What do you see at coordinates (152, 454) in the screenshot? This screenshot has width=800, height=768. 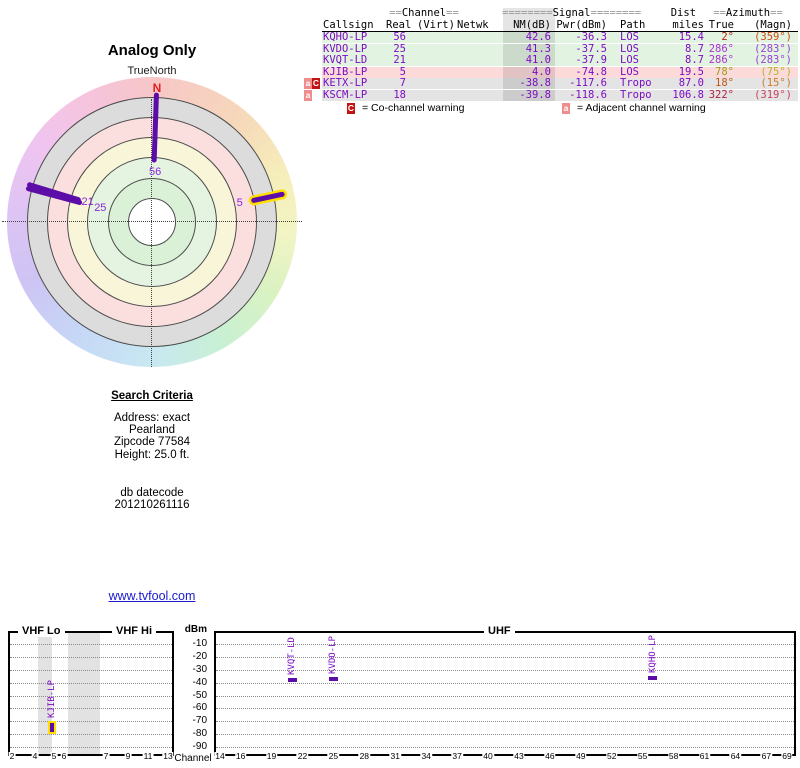 I see `search-height: Height: 25.0 ft.` at bounding box center [152, 454].